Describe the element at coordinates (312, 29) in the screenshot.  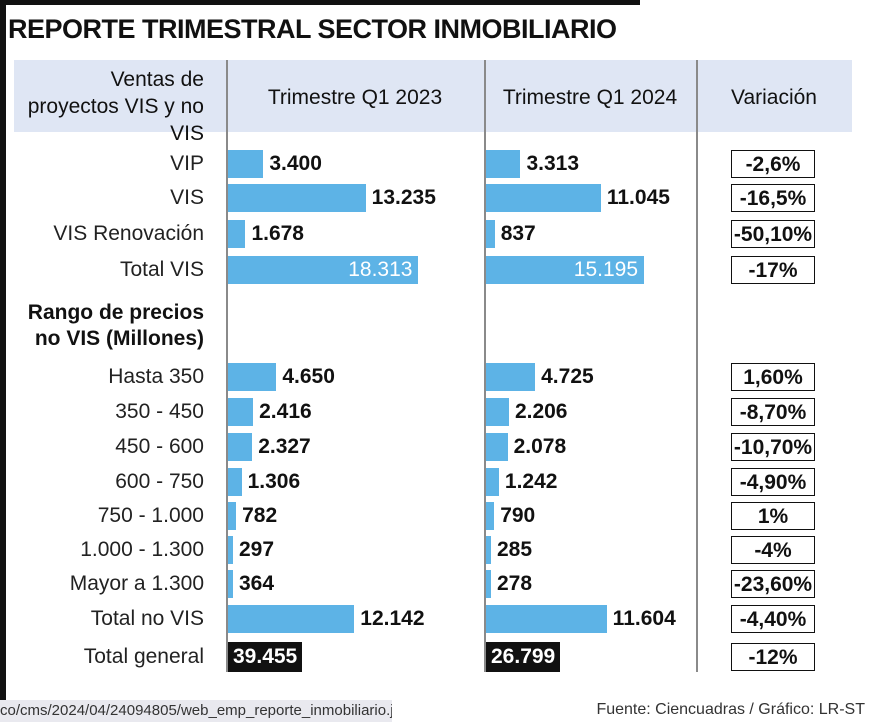
I see `chart-title: REPORTE TRIMESTRAL SECTOR INMOBILIARIO` at that location.